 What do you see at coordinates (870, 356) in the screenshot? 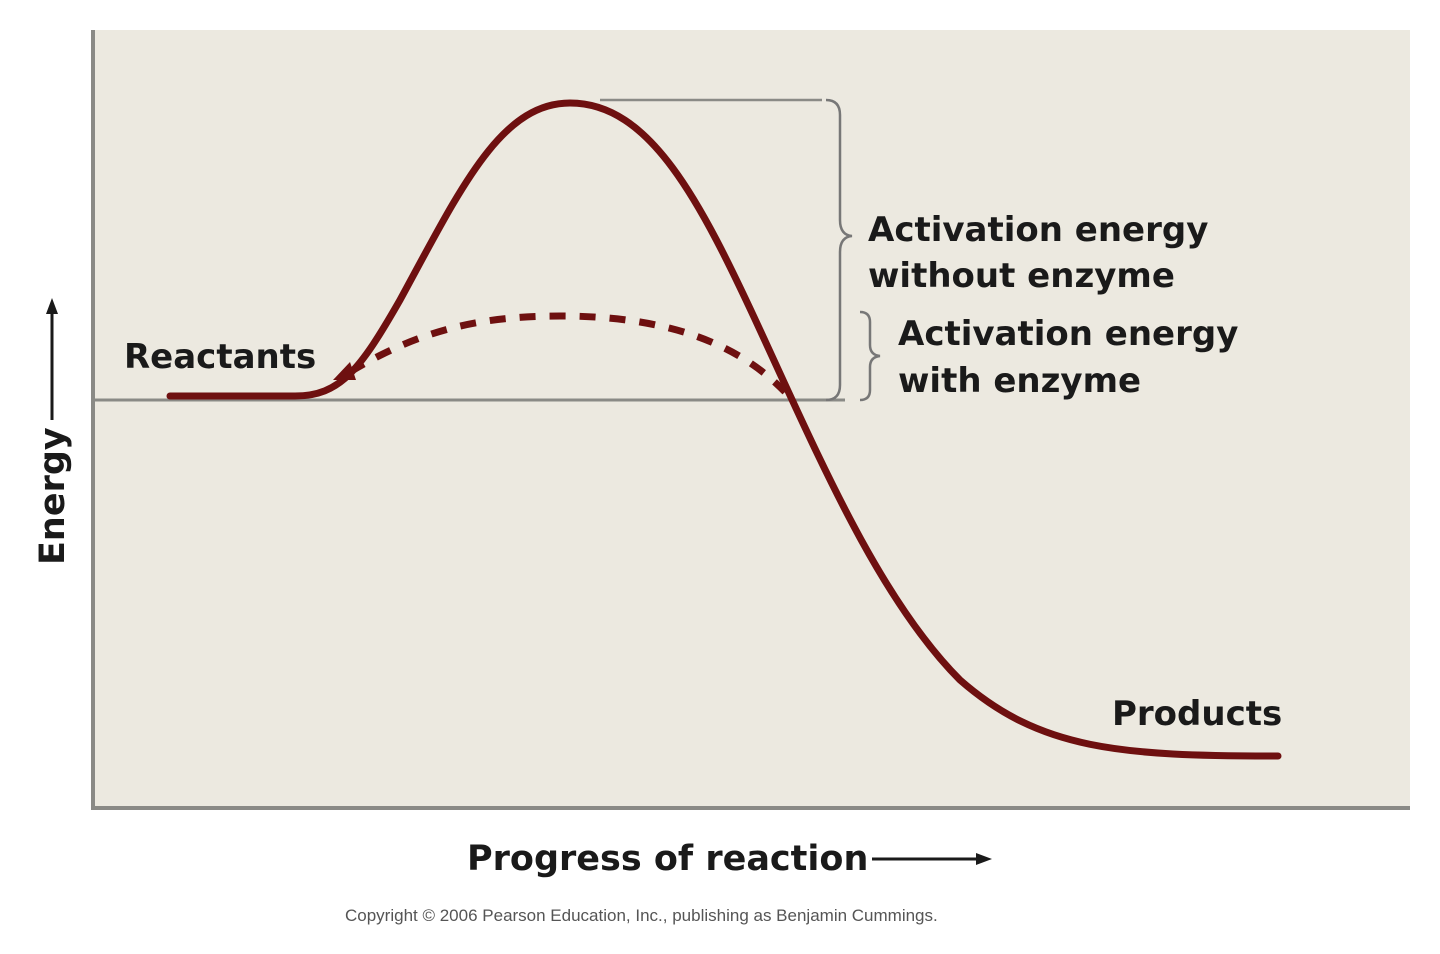
I see `brace-with-enzyme` at bounding box center [870, 356].